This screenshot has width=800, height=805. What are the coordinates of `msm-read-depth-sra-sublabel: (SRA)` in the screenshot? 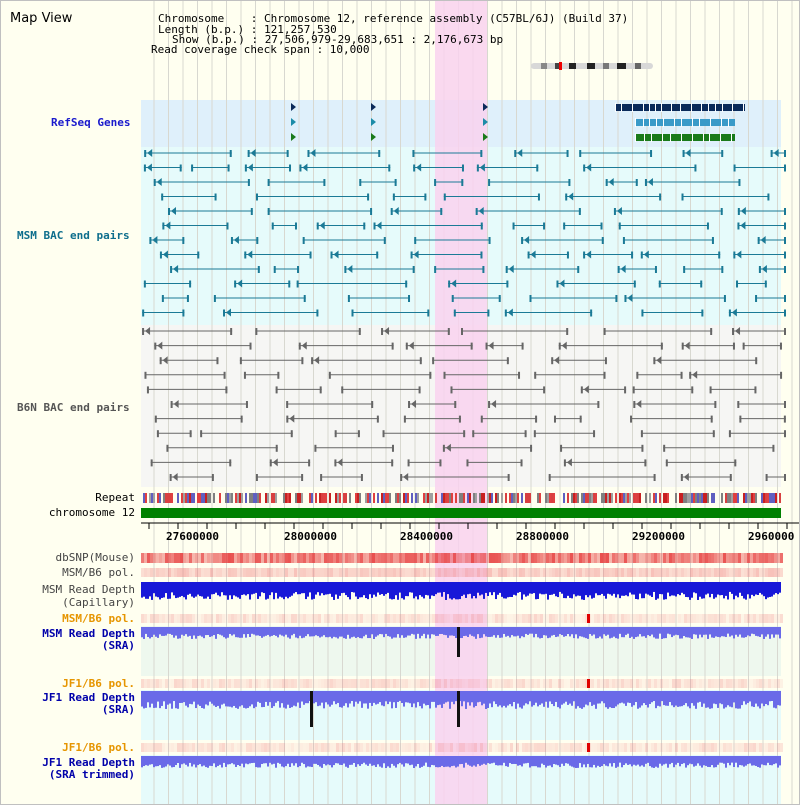 It's located at (118, 645).